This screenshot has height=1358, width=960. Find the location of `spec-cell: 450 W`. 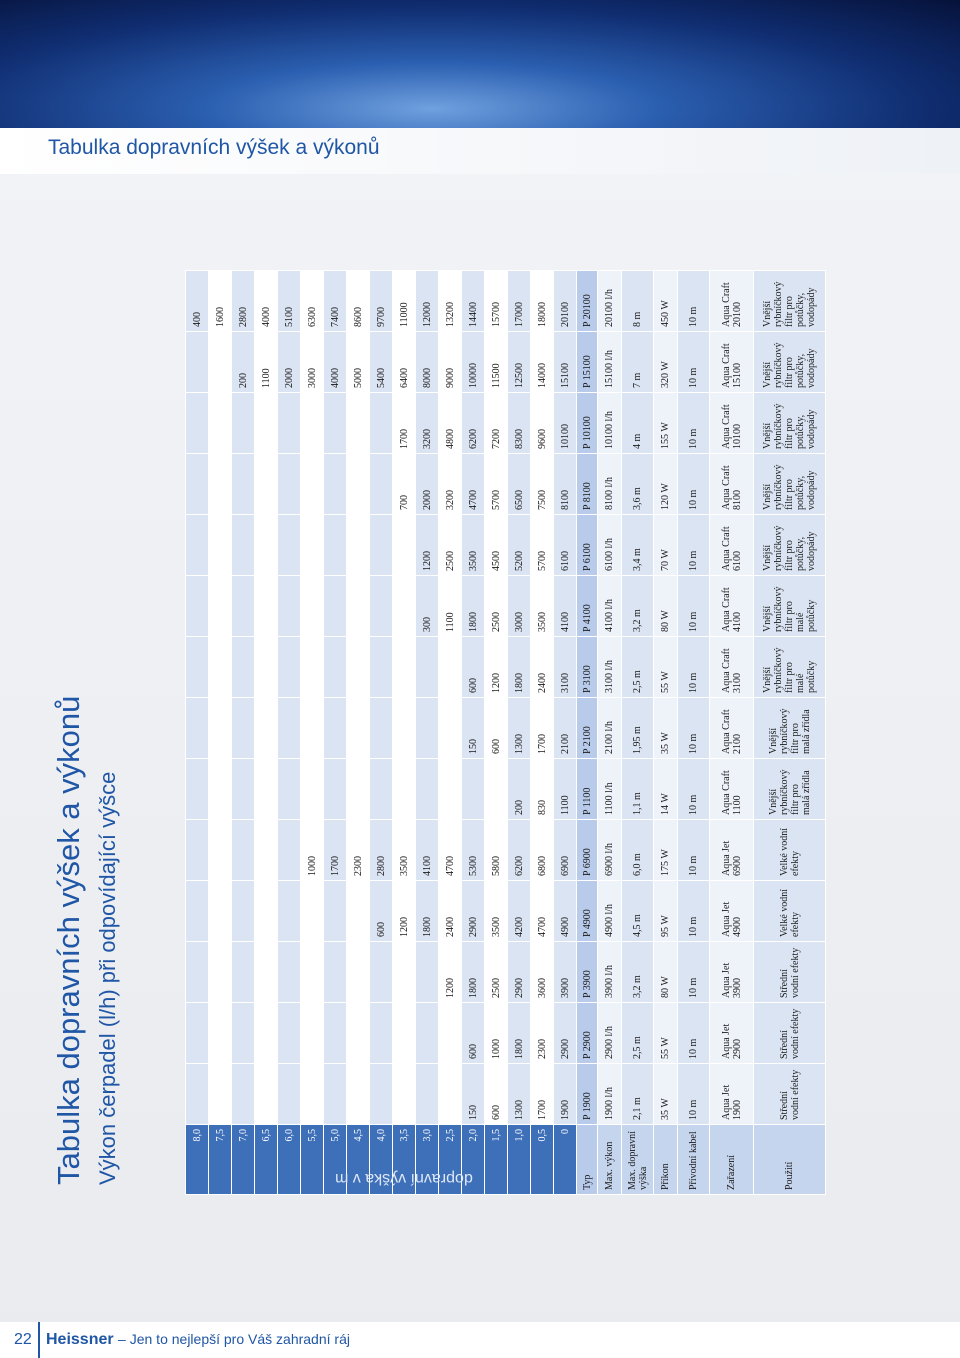

spec-cell: 450 W is located at coordinates (665, 301).